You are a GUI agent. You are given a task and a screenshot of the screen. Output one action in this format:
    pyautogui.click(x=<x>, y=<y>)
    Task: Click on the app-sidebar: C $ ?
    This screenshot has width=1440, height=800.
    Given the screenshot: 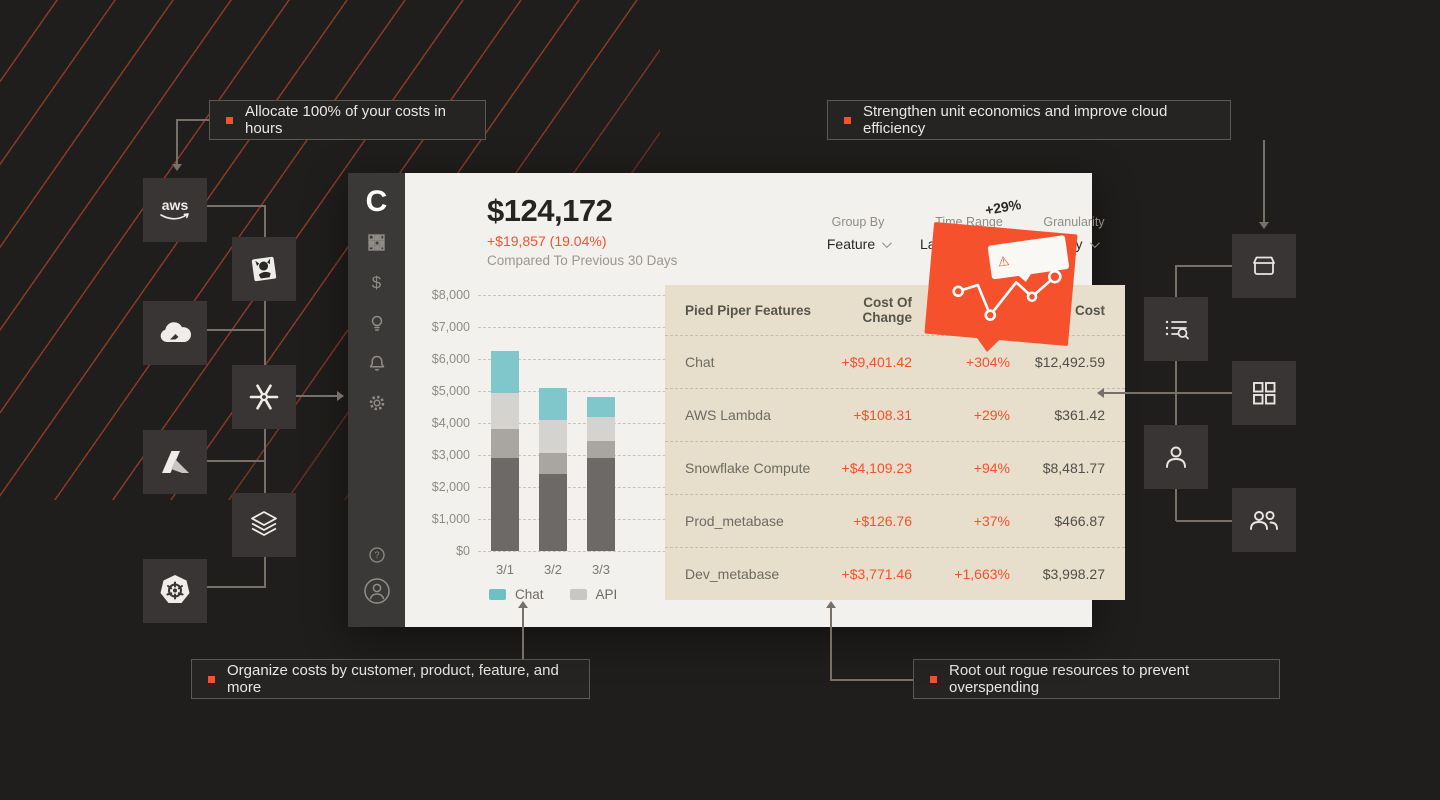 What is the action you would take?
    pyautogui.click(x=376, y=400)
    